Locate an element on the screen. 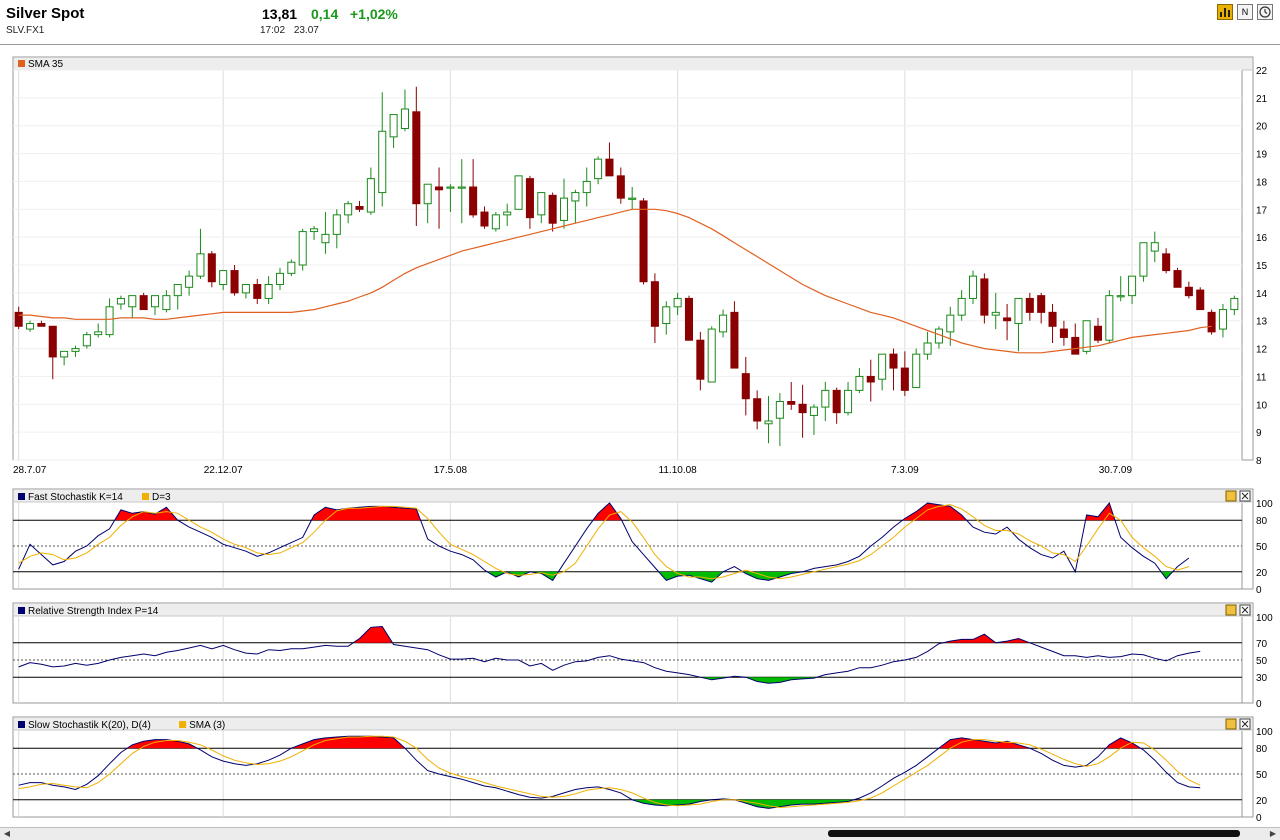  slow-stochastic-panel-y-tick: 20 is located at coordinates (1262, 801).